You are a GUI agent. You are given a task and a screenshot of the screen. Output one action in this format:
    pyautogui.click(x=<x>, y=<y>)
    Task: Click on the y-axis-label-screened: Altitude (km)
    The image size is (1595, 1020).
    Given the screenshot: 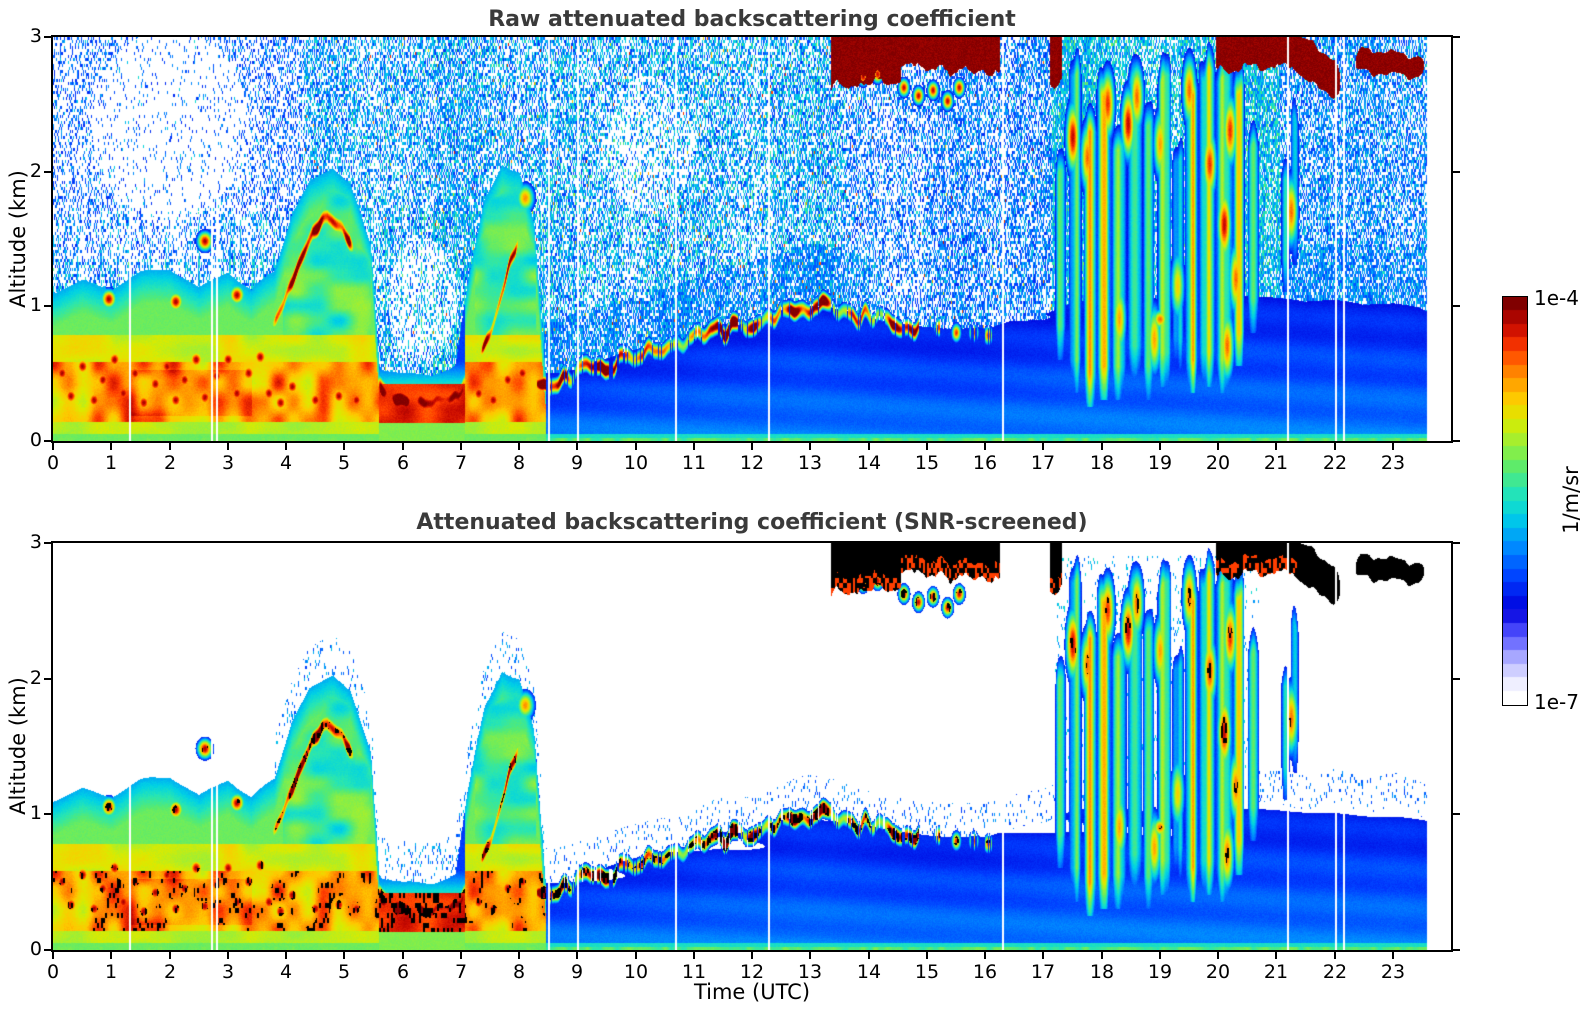 What is the action you would take?
    pyautogui.click(x=18, y=746)
    